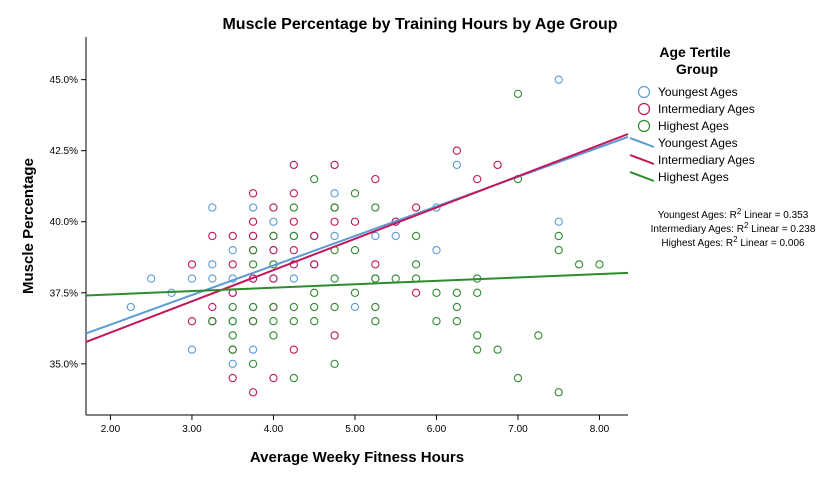 This screenshot has width=840, height=480. What do you see at coordinates (64, 364) in the screenshot?
I see `y-tick-label: 35.0%` at bounding box center [64, 364].